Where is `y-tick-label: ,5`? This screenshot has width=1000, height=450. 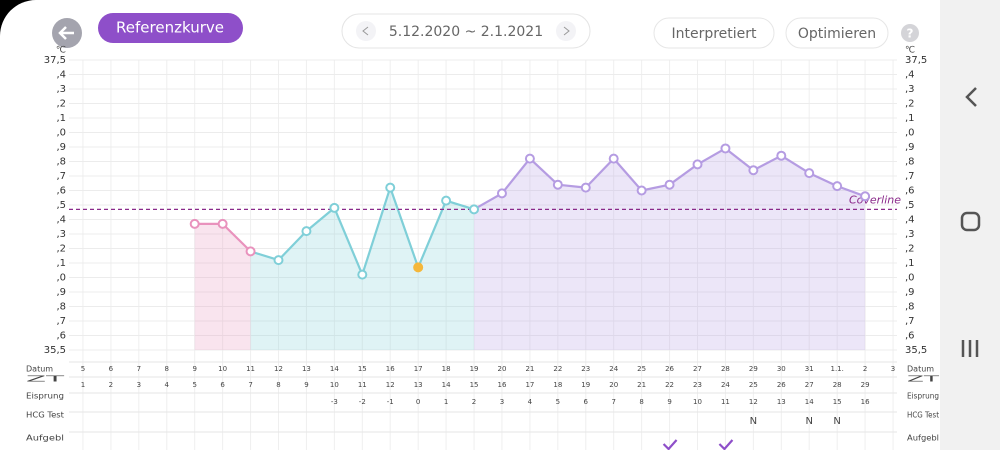
y-tick-label: ,5 is located at coordinates (61, 205).